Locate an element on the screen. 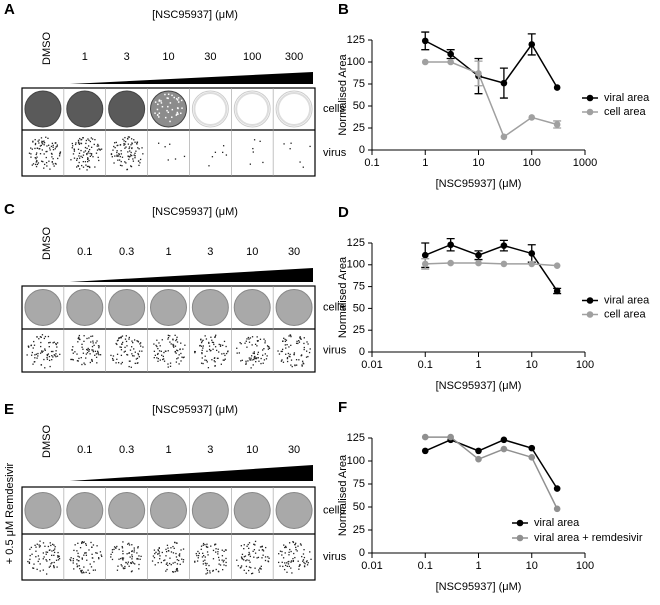  dose-label: 1 is located at coordinates (168, 450).